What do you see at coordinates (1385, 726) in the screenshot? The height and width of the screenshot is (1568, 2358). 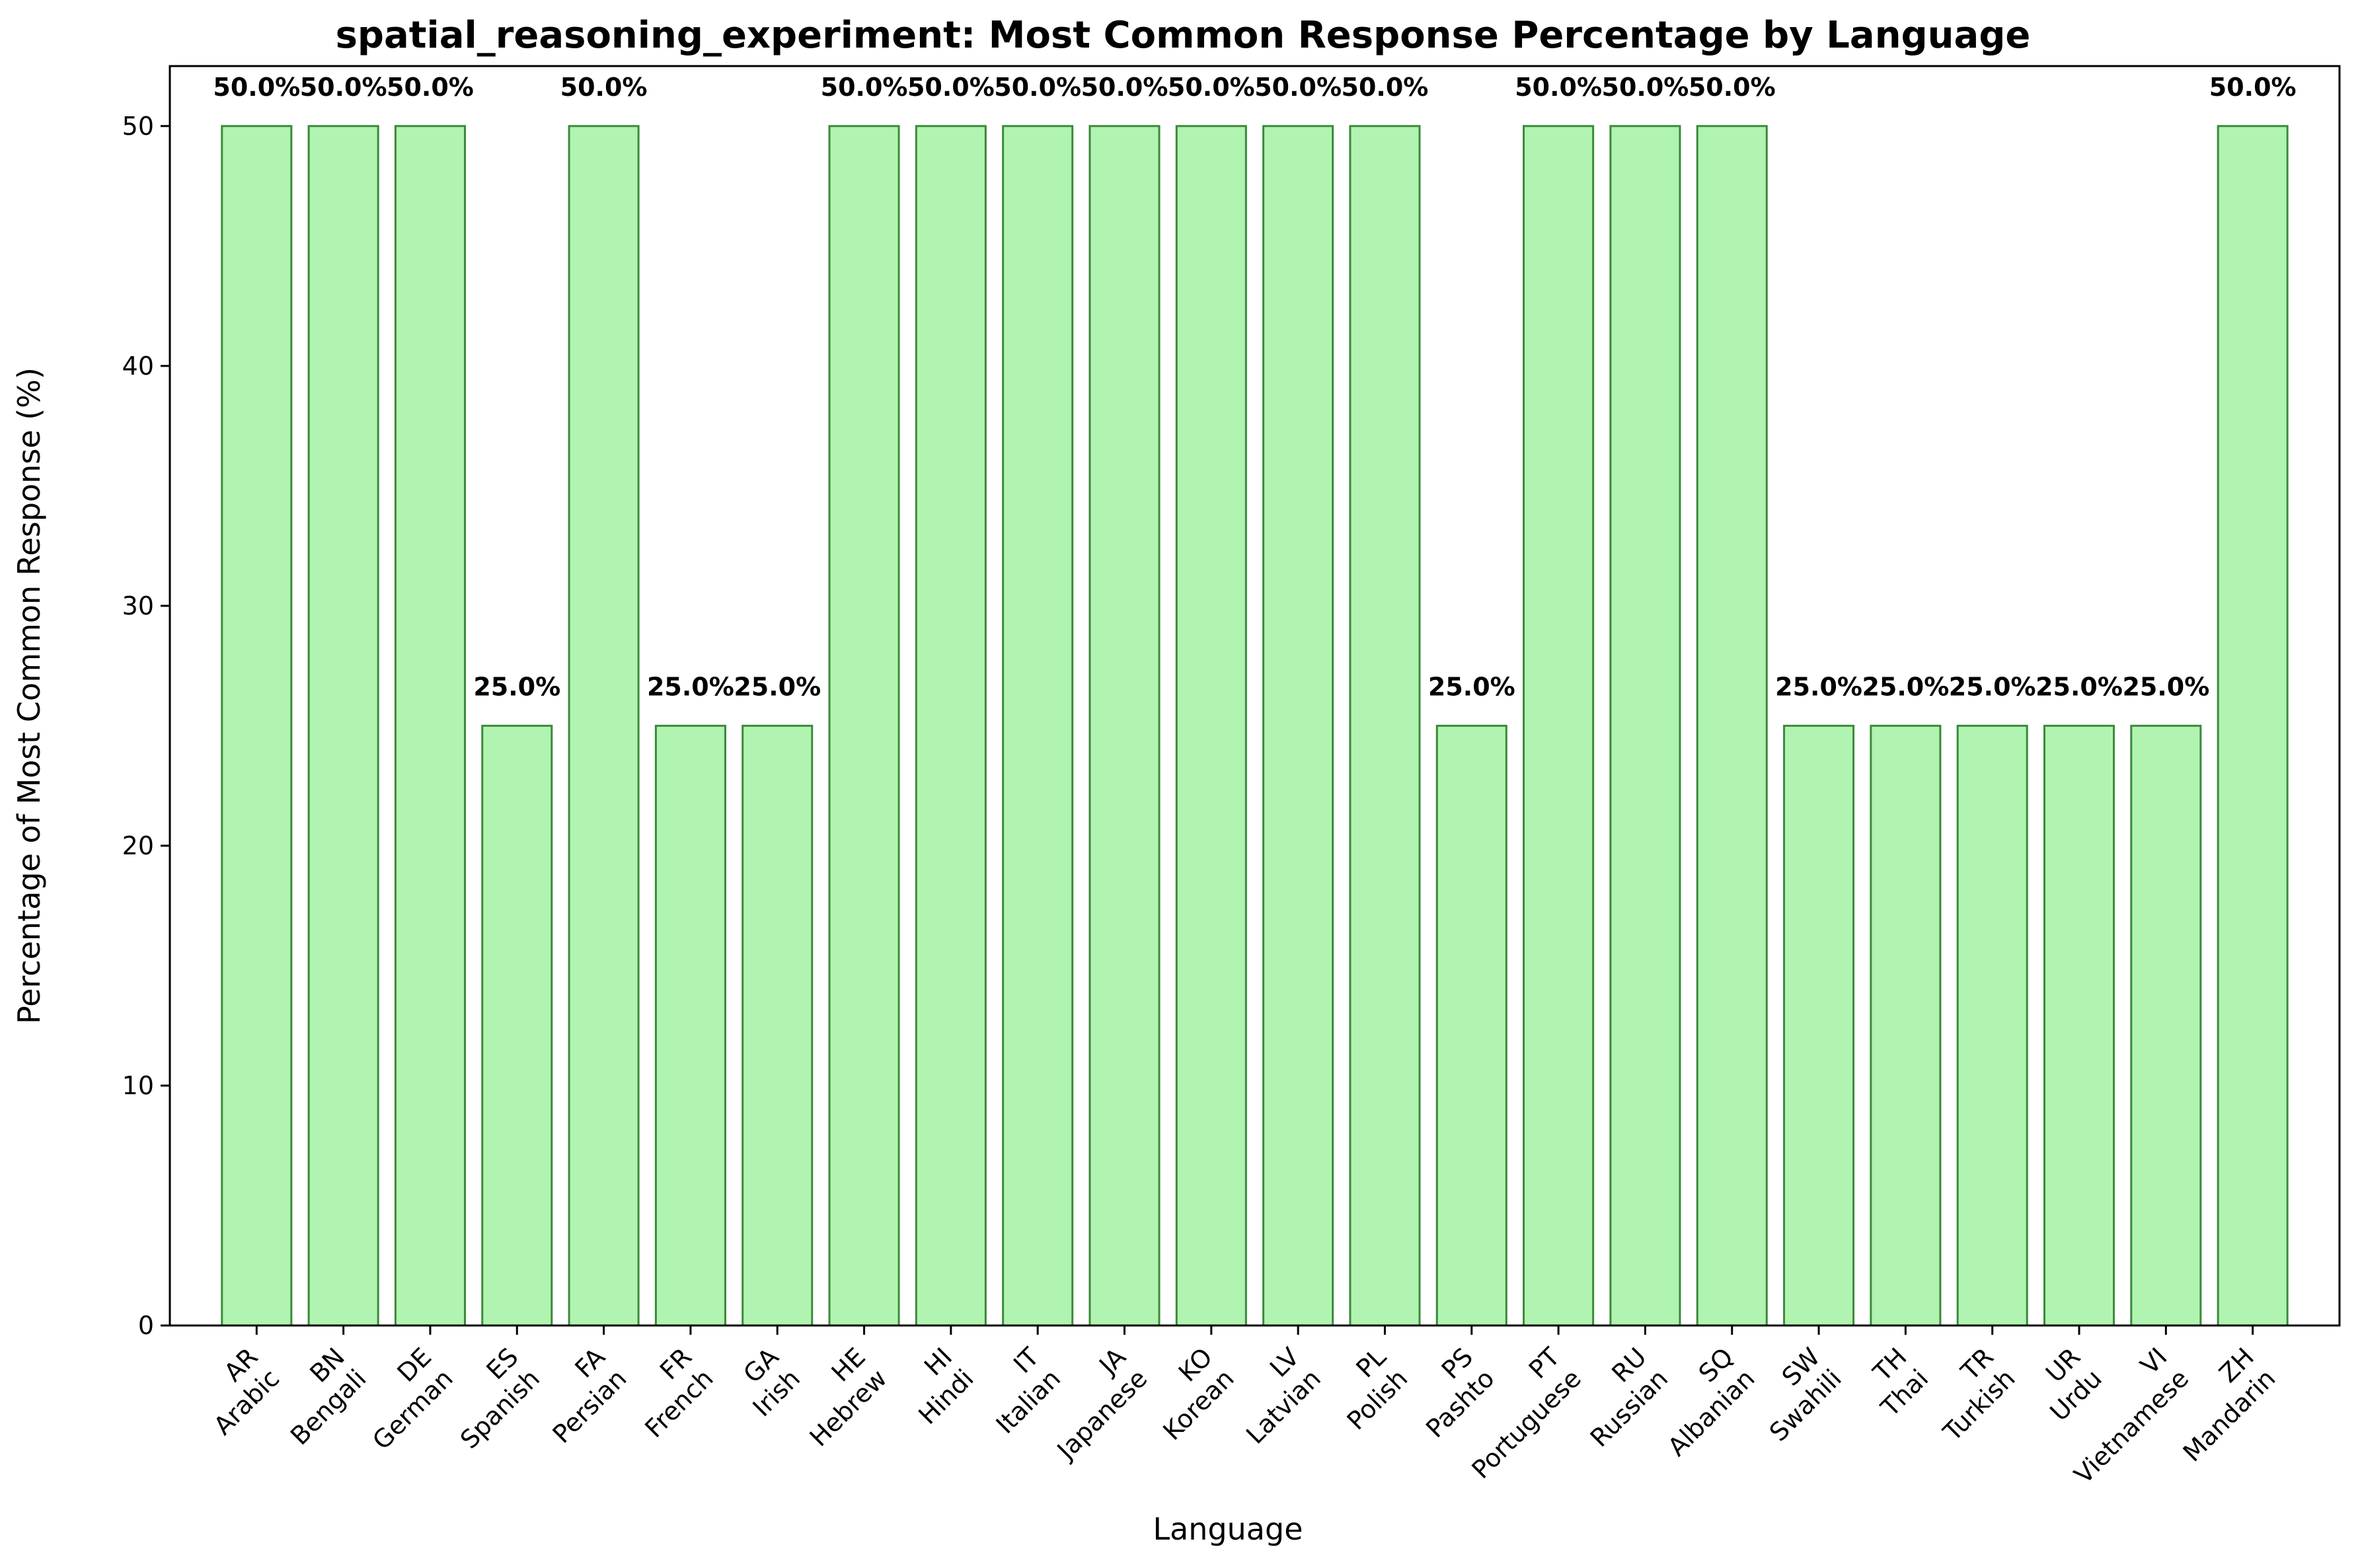 I see `bar-pl` at bounding box center [1385, 726].